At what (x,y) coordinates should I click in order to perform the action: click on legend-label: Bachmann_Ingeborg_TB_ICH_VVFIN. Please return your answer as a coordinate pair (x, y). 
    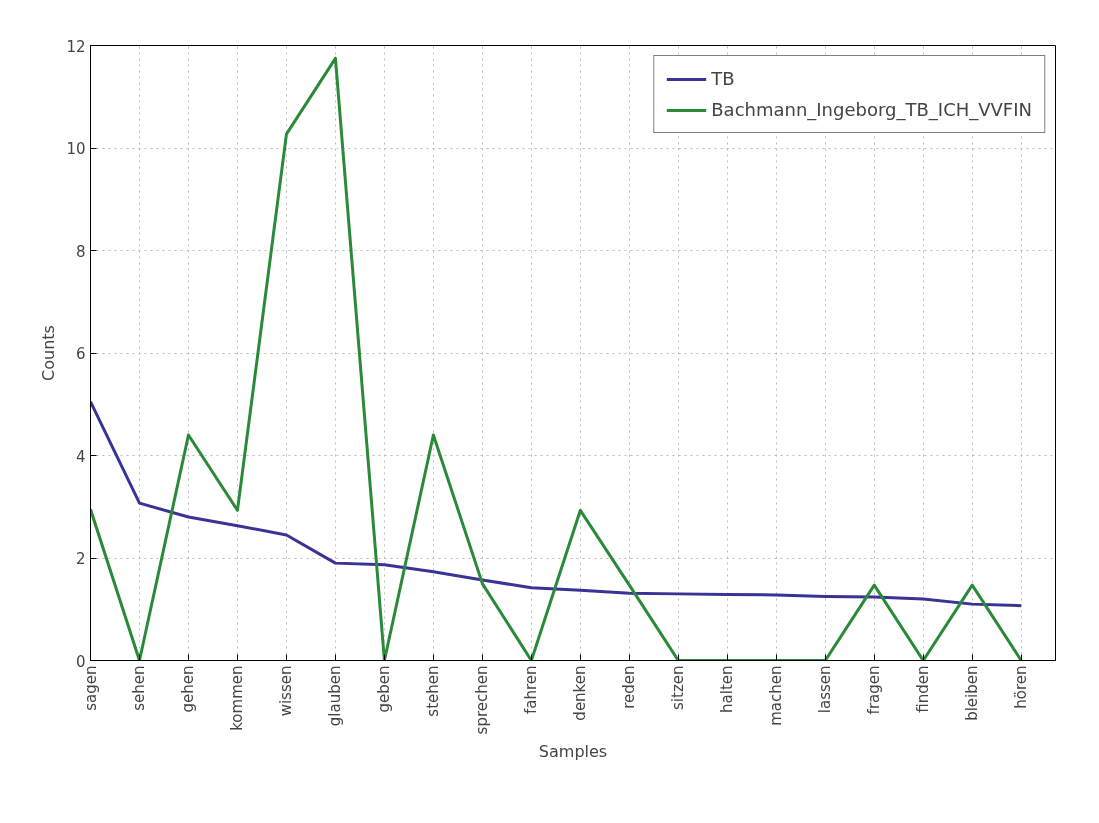
    Looking at the image, I should click on (871, 109).